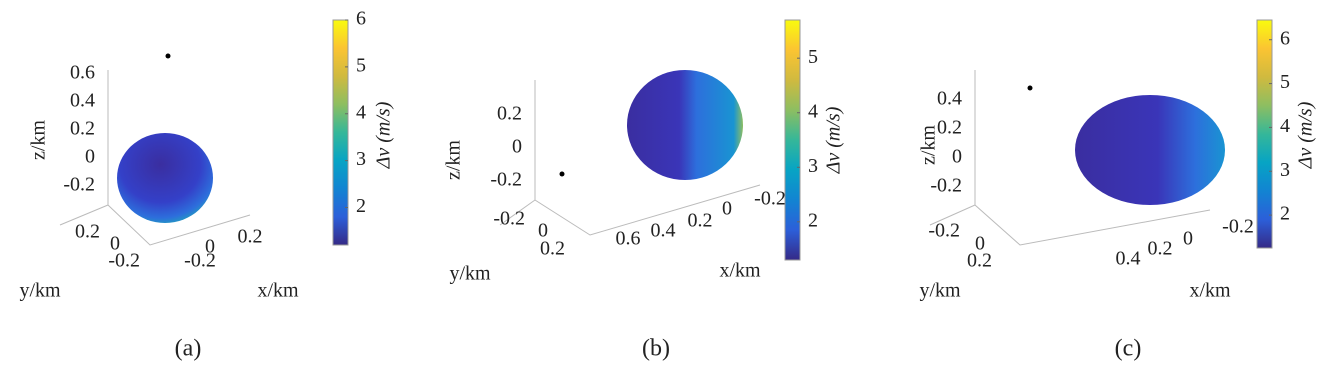  What do you see at coordinates (656, 349) in the screenshot?
I see `panel-label: (b)` at bounding box center [656, 349].